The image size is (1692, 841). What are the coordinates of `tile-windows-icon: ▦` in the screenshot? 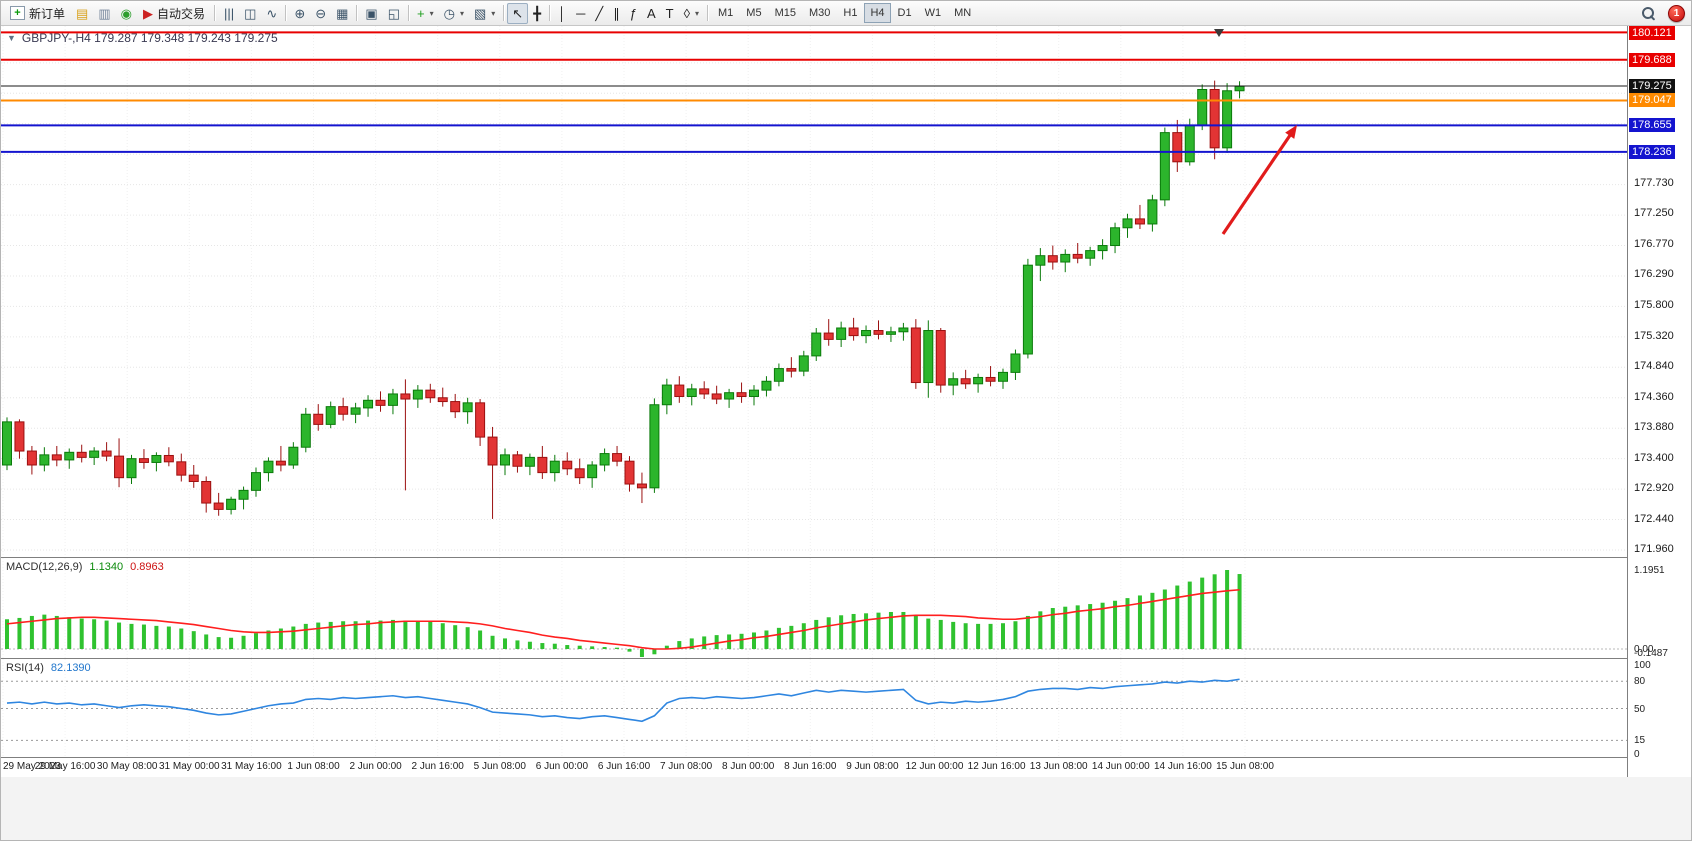 It's located at (342, 13).